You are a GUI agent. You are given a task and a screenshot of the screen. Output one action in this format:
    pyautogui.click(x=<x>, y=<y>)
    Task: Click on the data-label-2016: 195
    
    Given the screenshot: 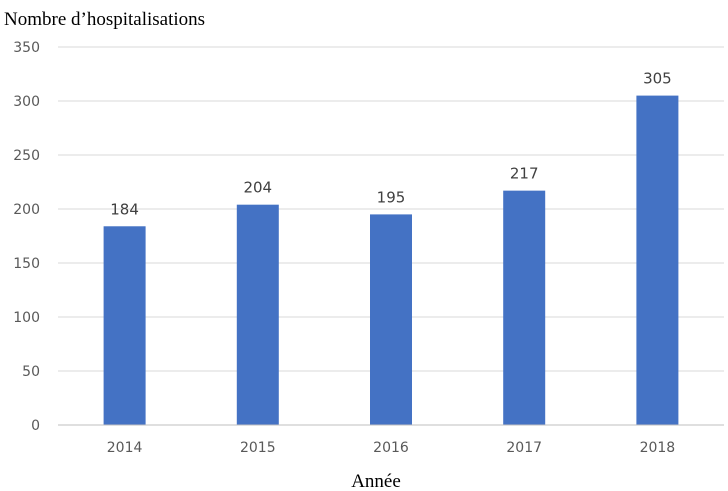 What is the action you would take?
    pyautogui.click(x=391, y=197)
    